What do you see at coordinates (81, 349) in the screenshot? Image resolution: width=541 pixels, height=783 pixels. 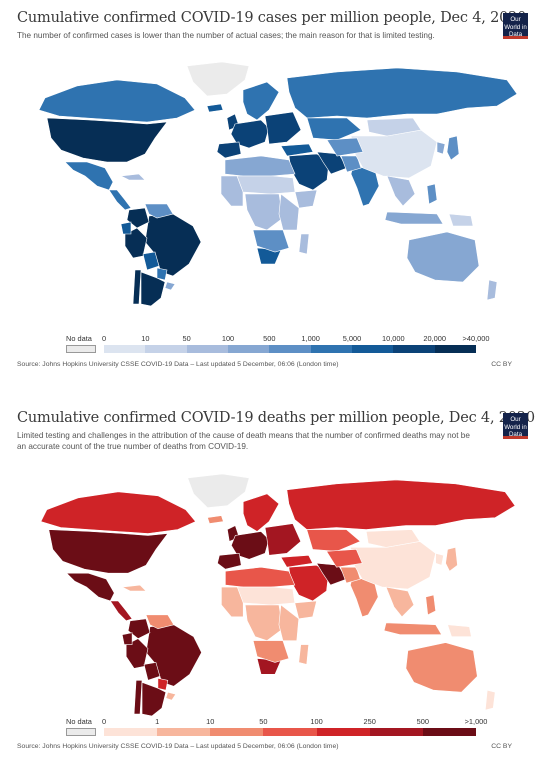 I see `legend-no-data-swatch` at bounding box center [81, 349].